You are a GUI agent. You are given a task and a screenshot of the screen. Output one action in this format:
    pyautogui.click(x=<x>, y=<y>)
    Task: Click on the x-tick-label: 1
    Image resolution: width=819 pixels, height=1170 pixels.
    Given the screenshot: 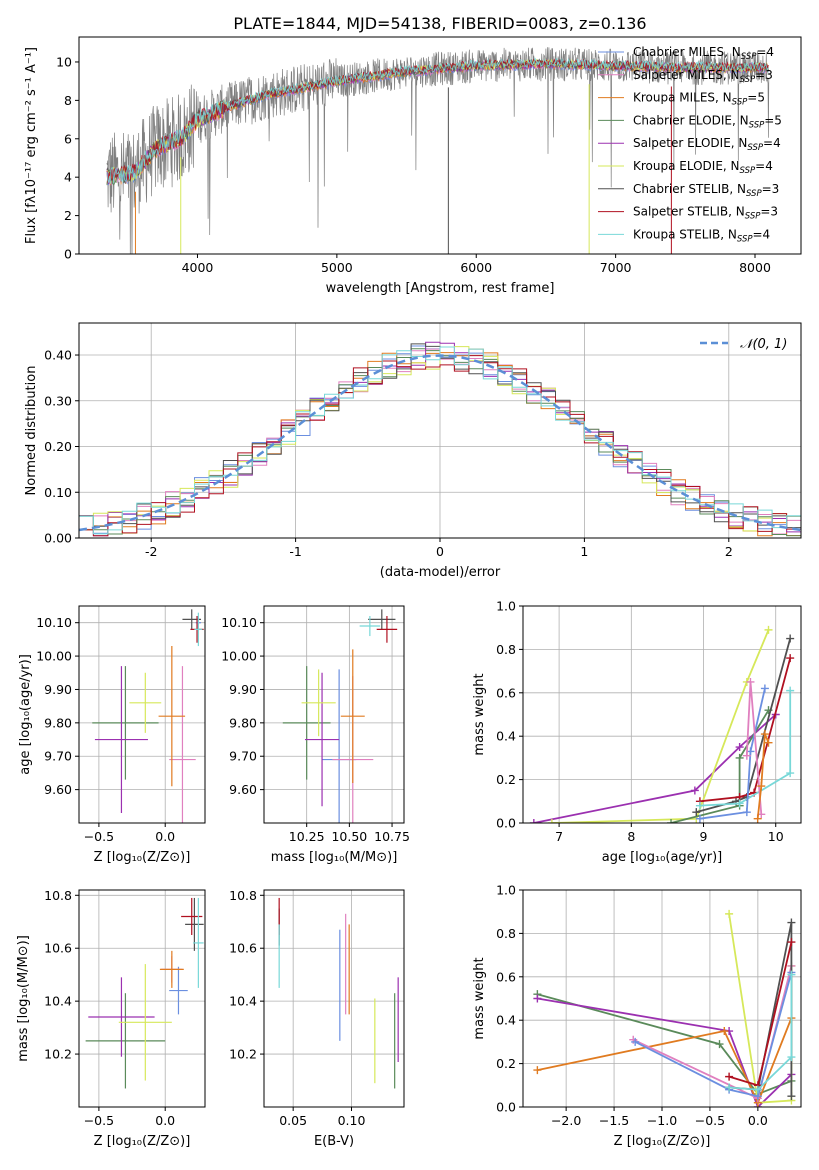 What is the action you would take?
    pyautogui.click(x=584, y=551)
    